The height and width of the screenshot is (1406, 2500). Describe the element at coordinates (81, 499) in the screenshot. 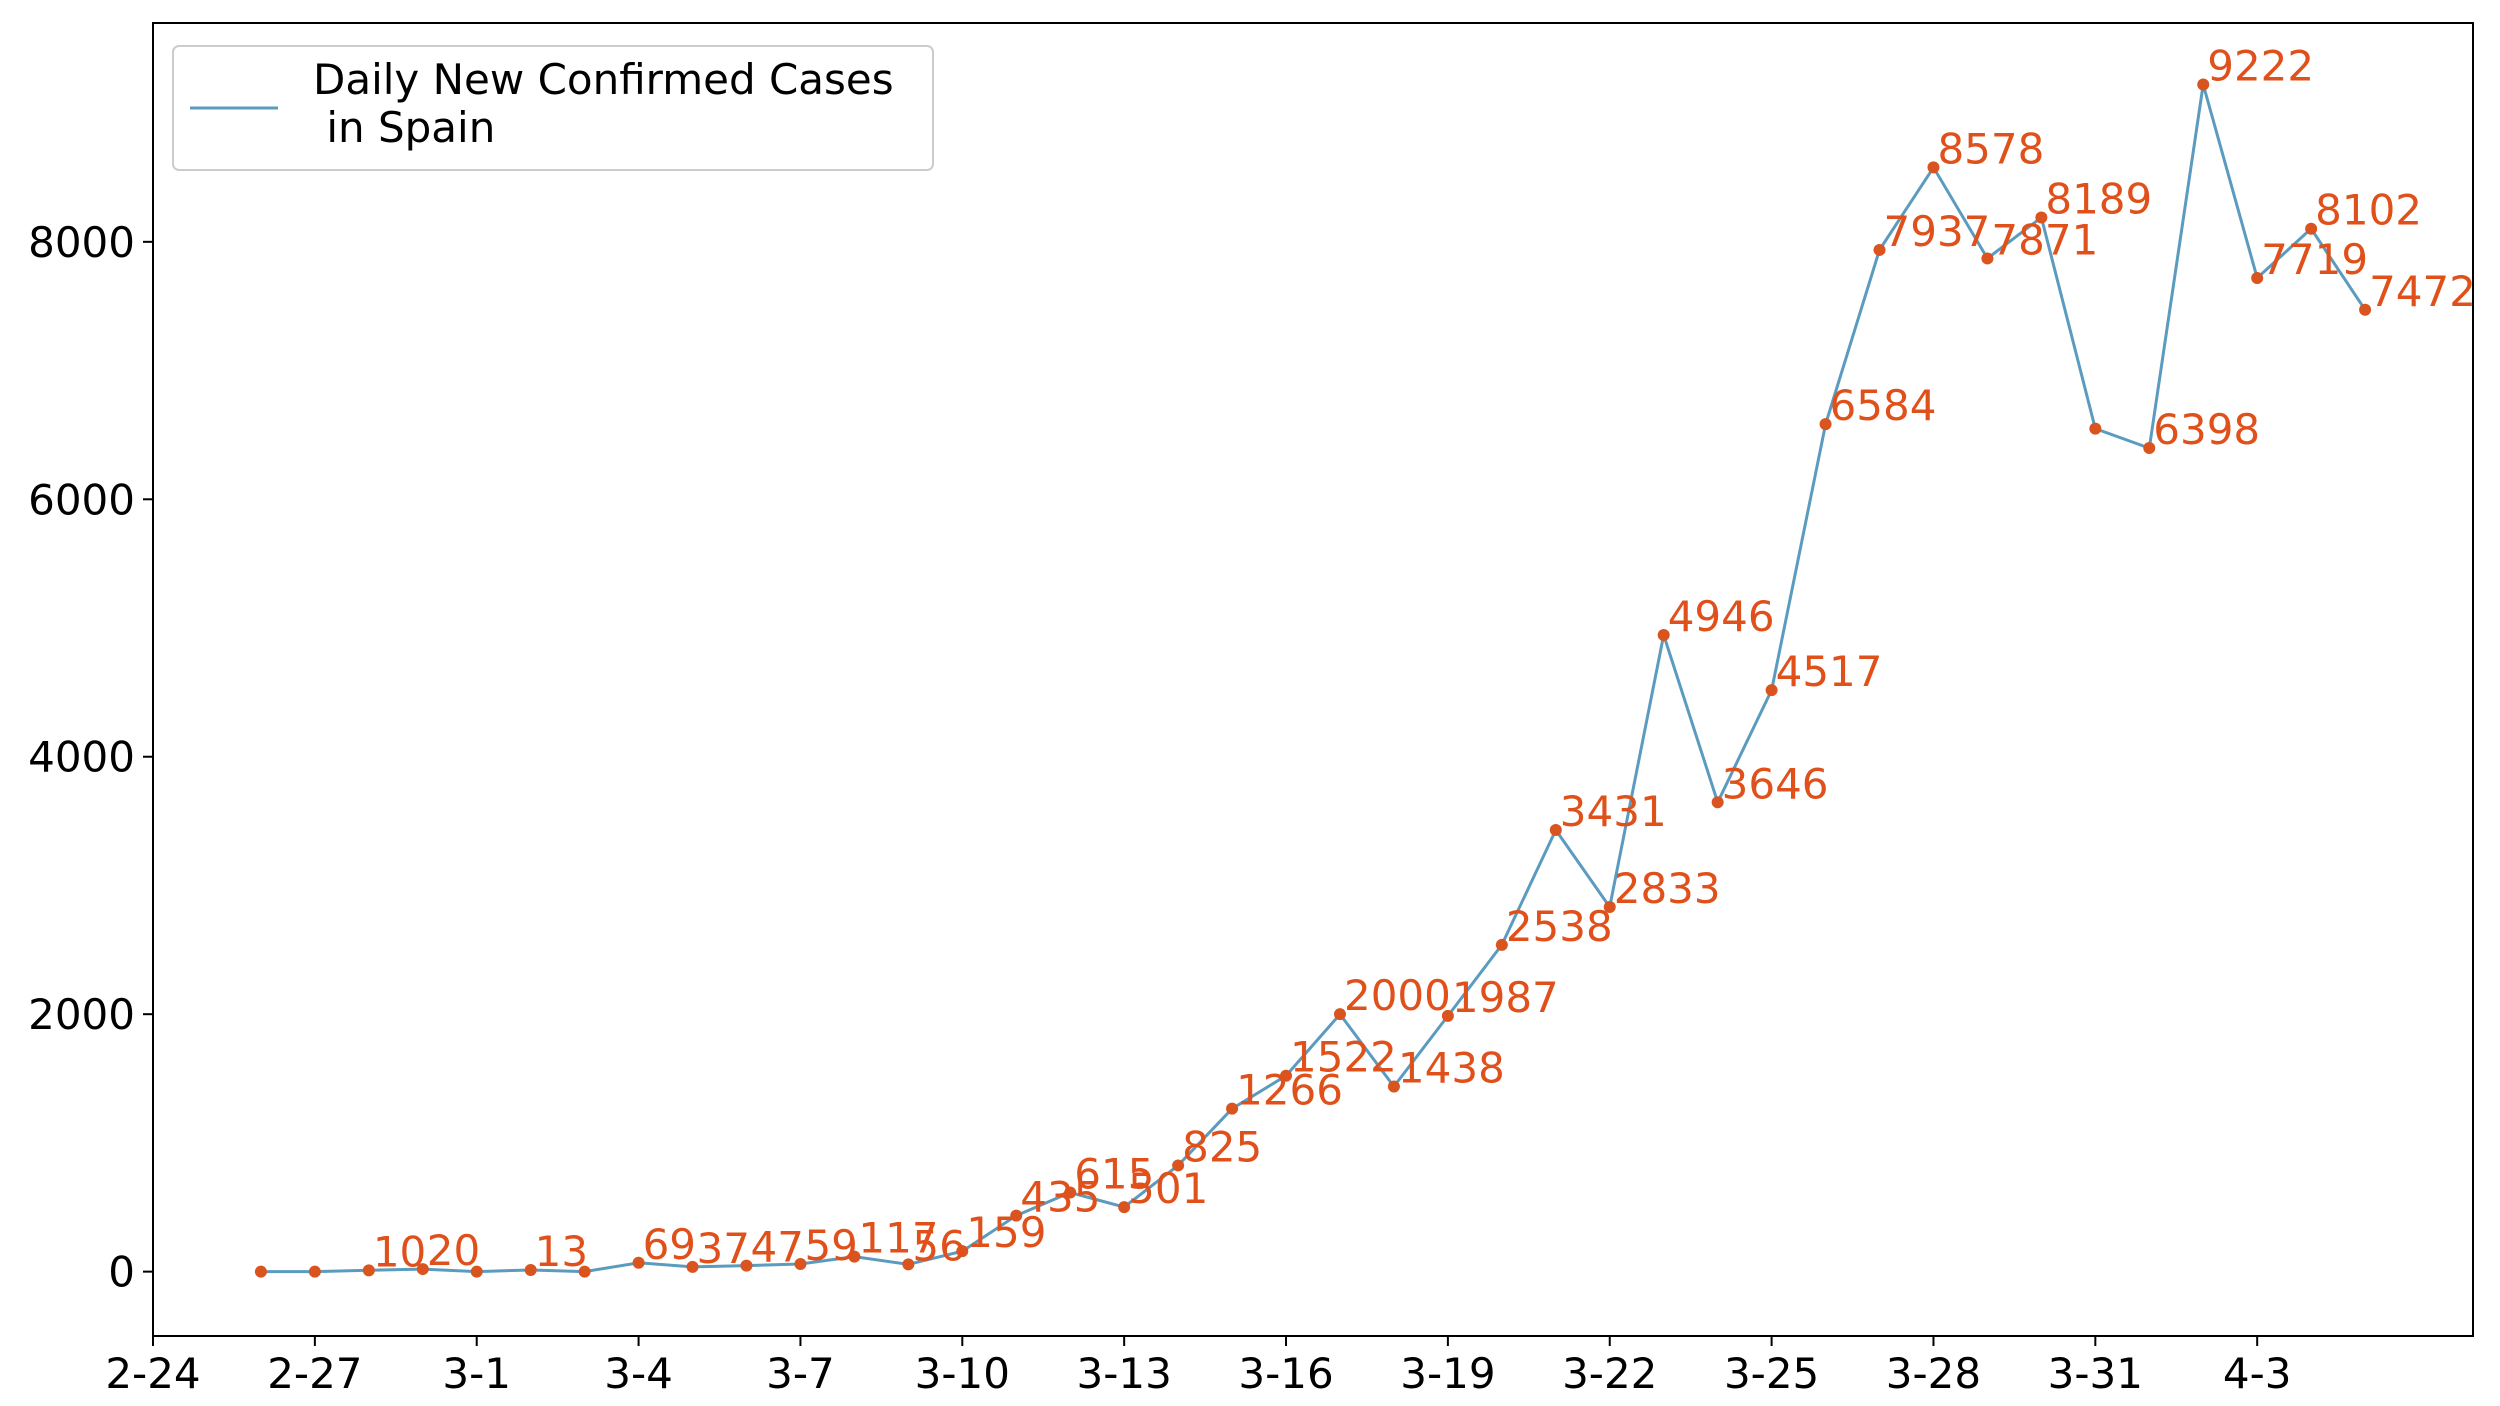

I see `y-tick-label: 6000` at that location.